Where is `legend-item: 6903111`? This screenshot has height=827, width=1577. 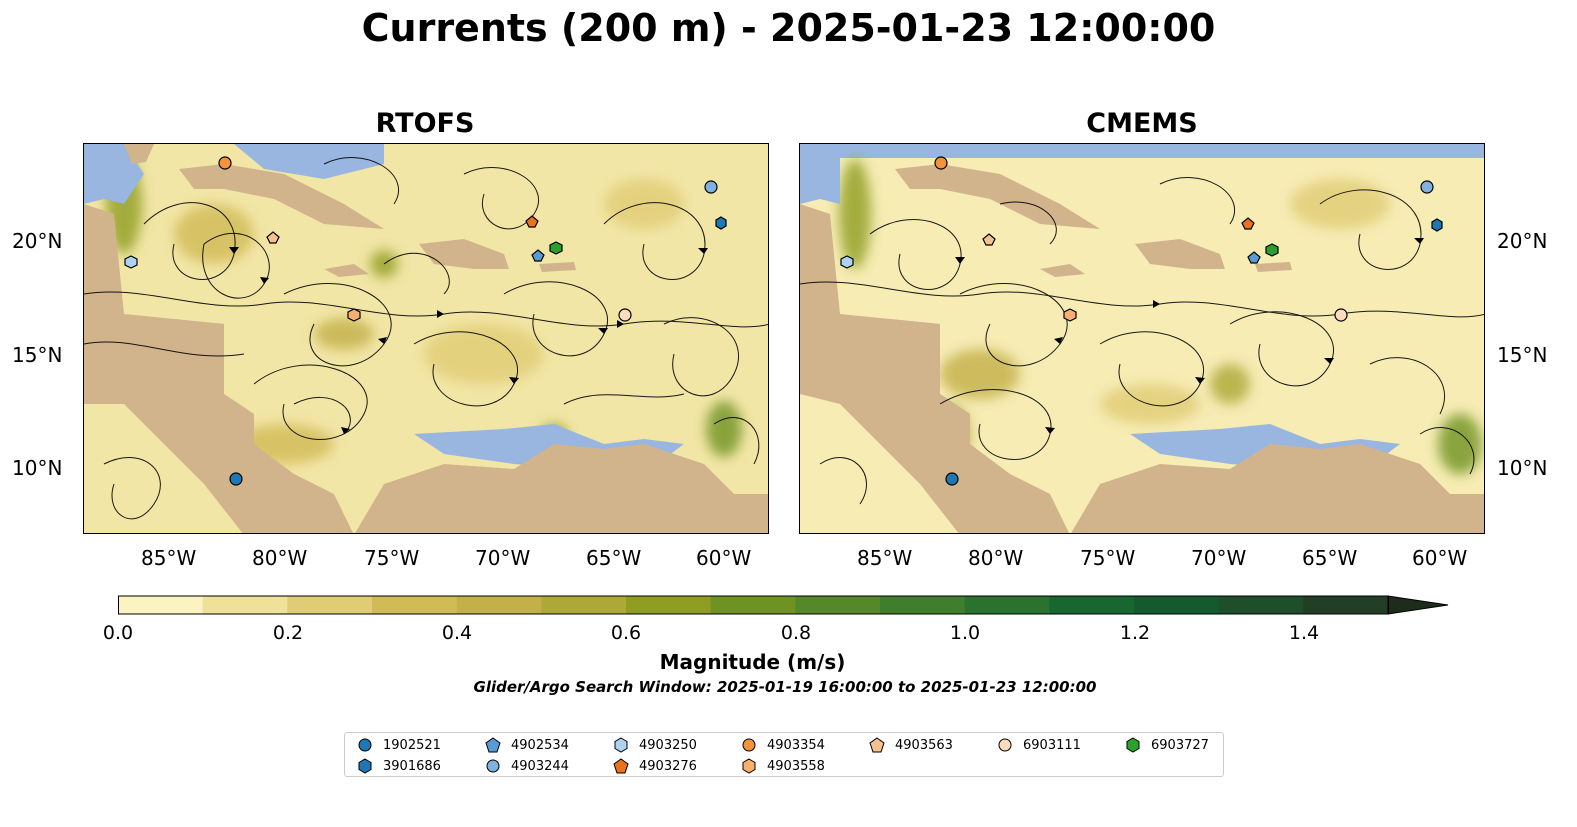 legend-item: 6903111 is located at coordinates (1039, 745).